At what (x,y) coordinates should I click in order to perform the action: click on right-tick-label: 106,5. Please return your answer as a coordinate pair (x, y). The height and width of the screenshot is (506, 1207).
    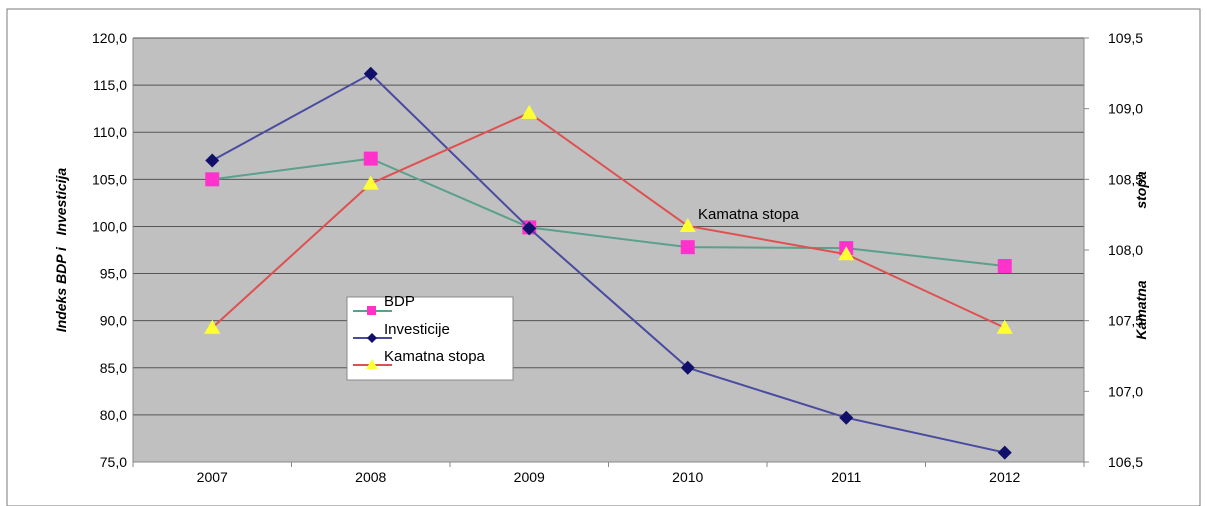
    Looking at the image, I should click on (1125, 462).